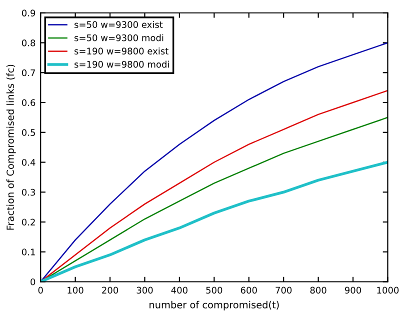 This screenshot has height=322, width=406. Describe the element at coordinates (29, 162) in the screenshot. I see `y-tick-label: 0.4` at that location.